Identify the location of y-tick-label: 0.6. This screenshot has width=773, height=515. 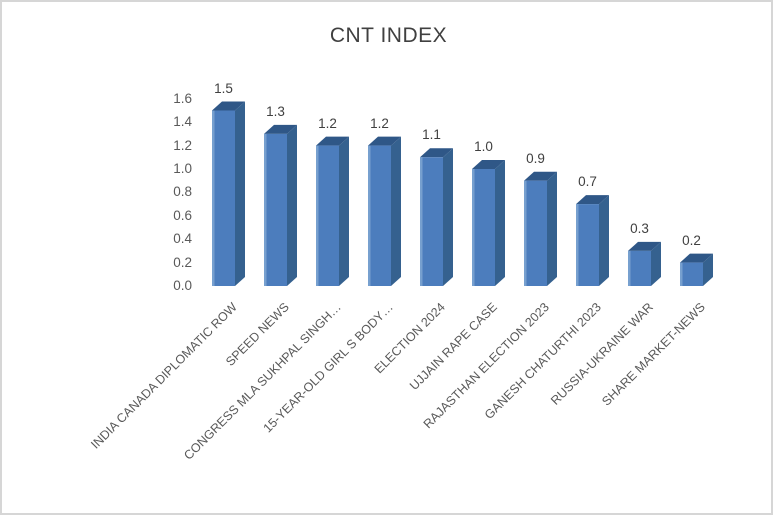
(182, 215).